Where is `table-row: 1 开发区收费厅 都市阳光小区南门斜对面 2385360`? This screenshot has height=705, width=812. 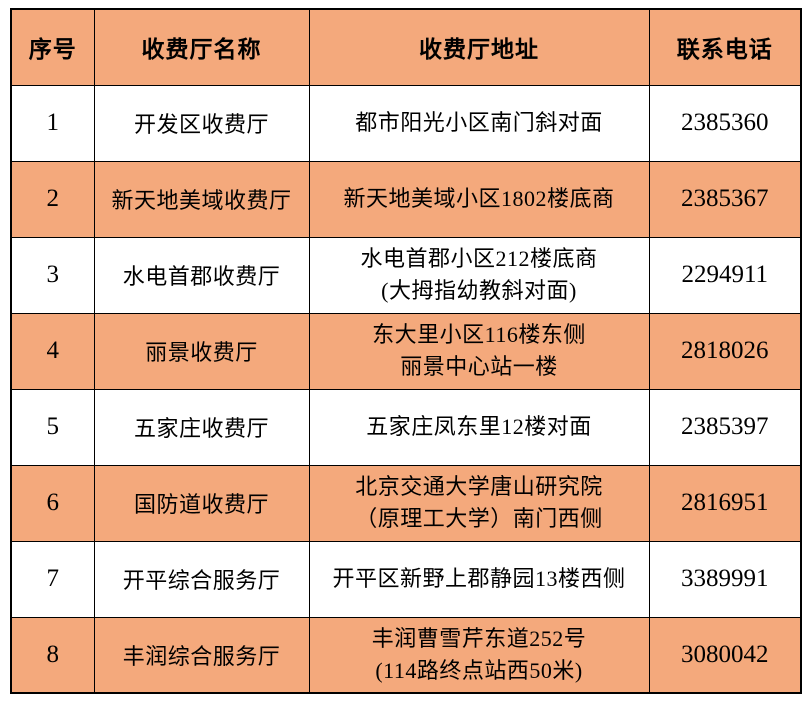
table-row: 1 开发区收费厅 都市阳光小区南门斜对面 2385360 is located at coordinates (406, 123).